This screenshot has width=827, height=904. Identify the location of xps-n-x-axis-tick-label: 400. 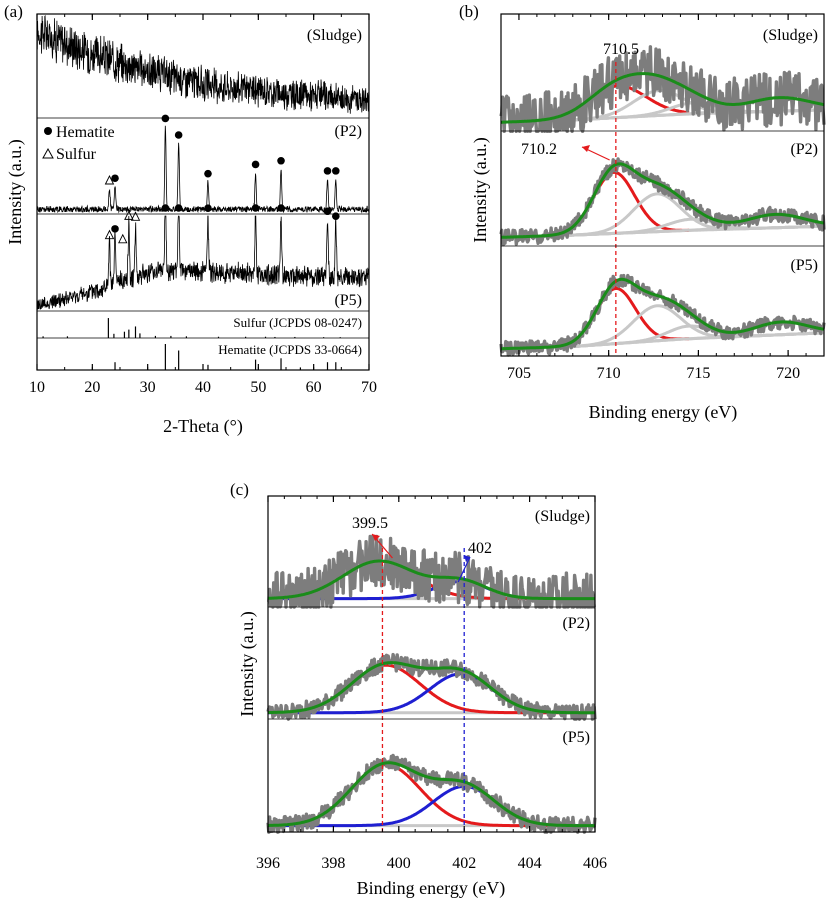
(399, 863).